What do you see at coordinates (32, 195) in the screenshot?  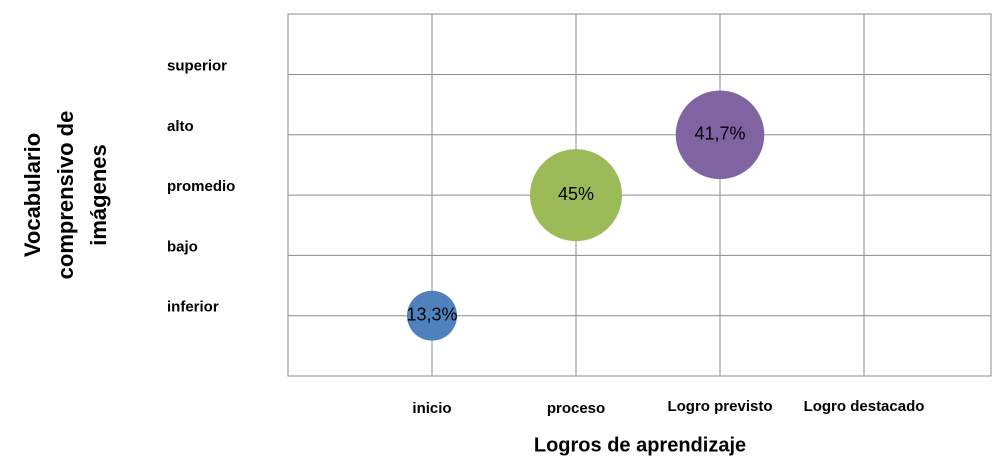 I see `y-axis-title-line: Vocabulario` at bounding box center [32, 195].